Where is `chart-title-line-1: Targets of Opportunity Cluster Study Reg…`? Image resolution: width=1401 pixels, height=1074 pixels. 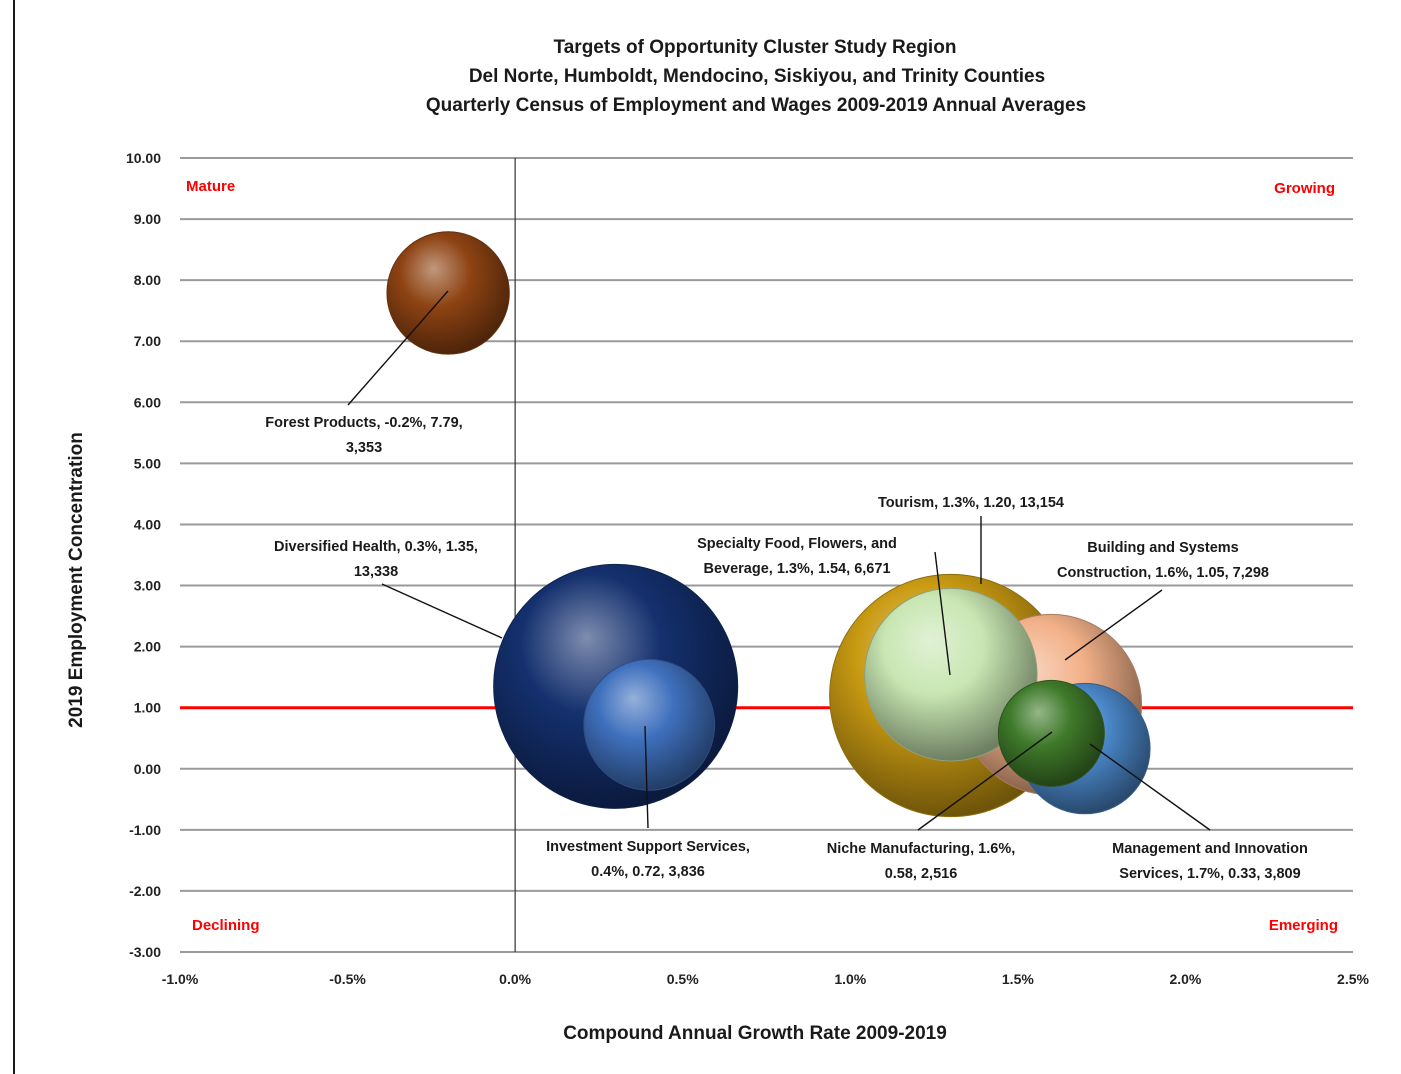
chart-title-line-1: Targets of Opportunity Cluster Study Reg… is located at coordinates (755, 47).